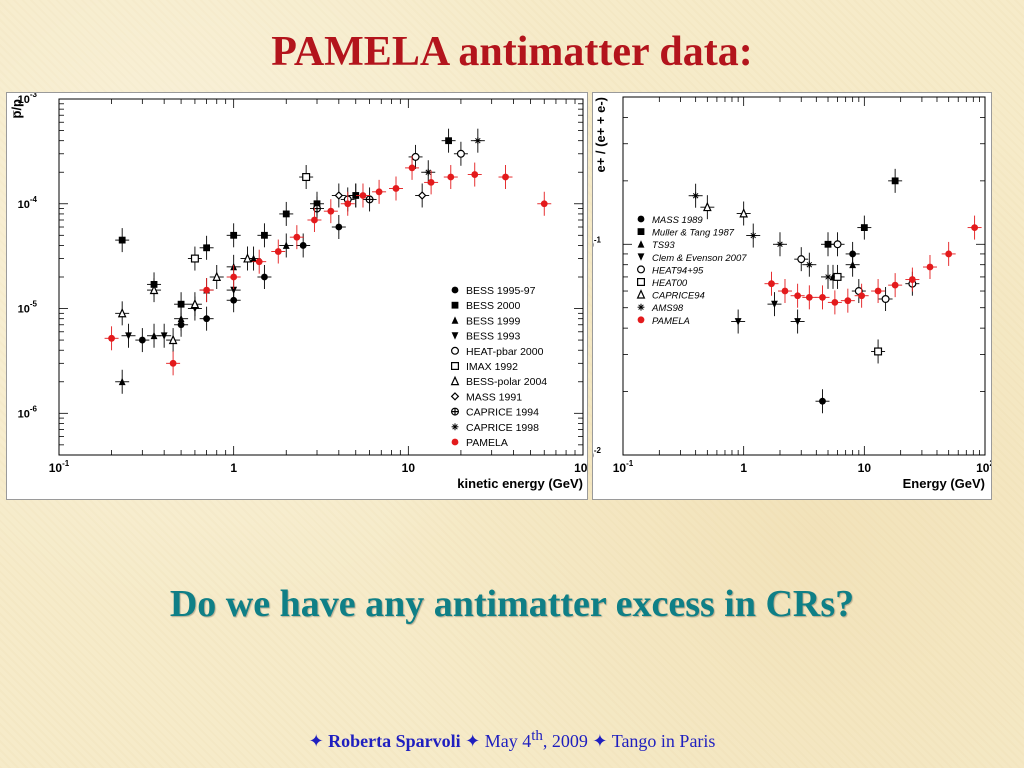 The width and height of the screenshot is (1024, 768). What do you see at coordinates (250, 218) in the screenshot?
I see `series-imax-1992` at bounding box center [250, 218].